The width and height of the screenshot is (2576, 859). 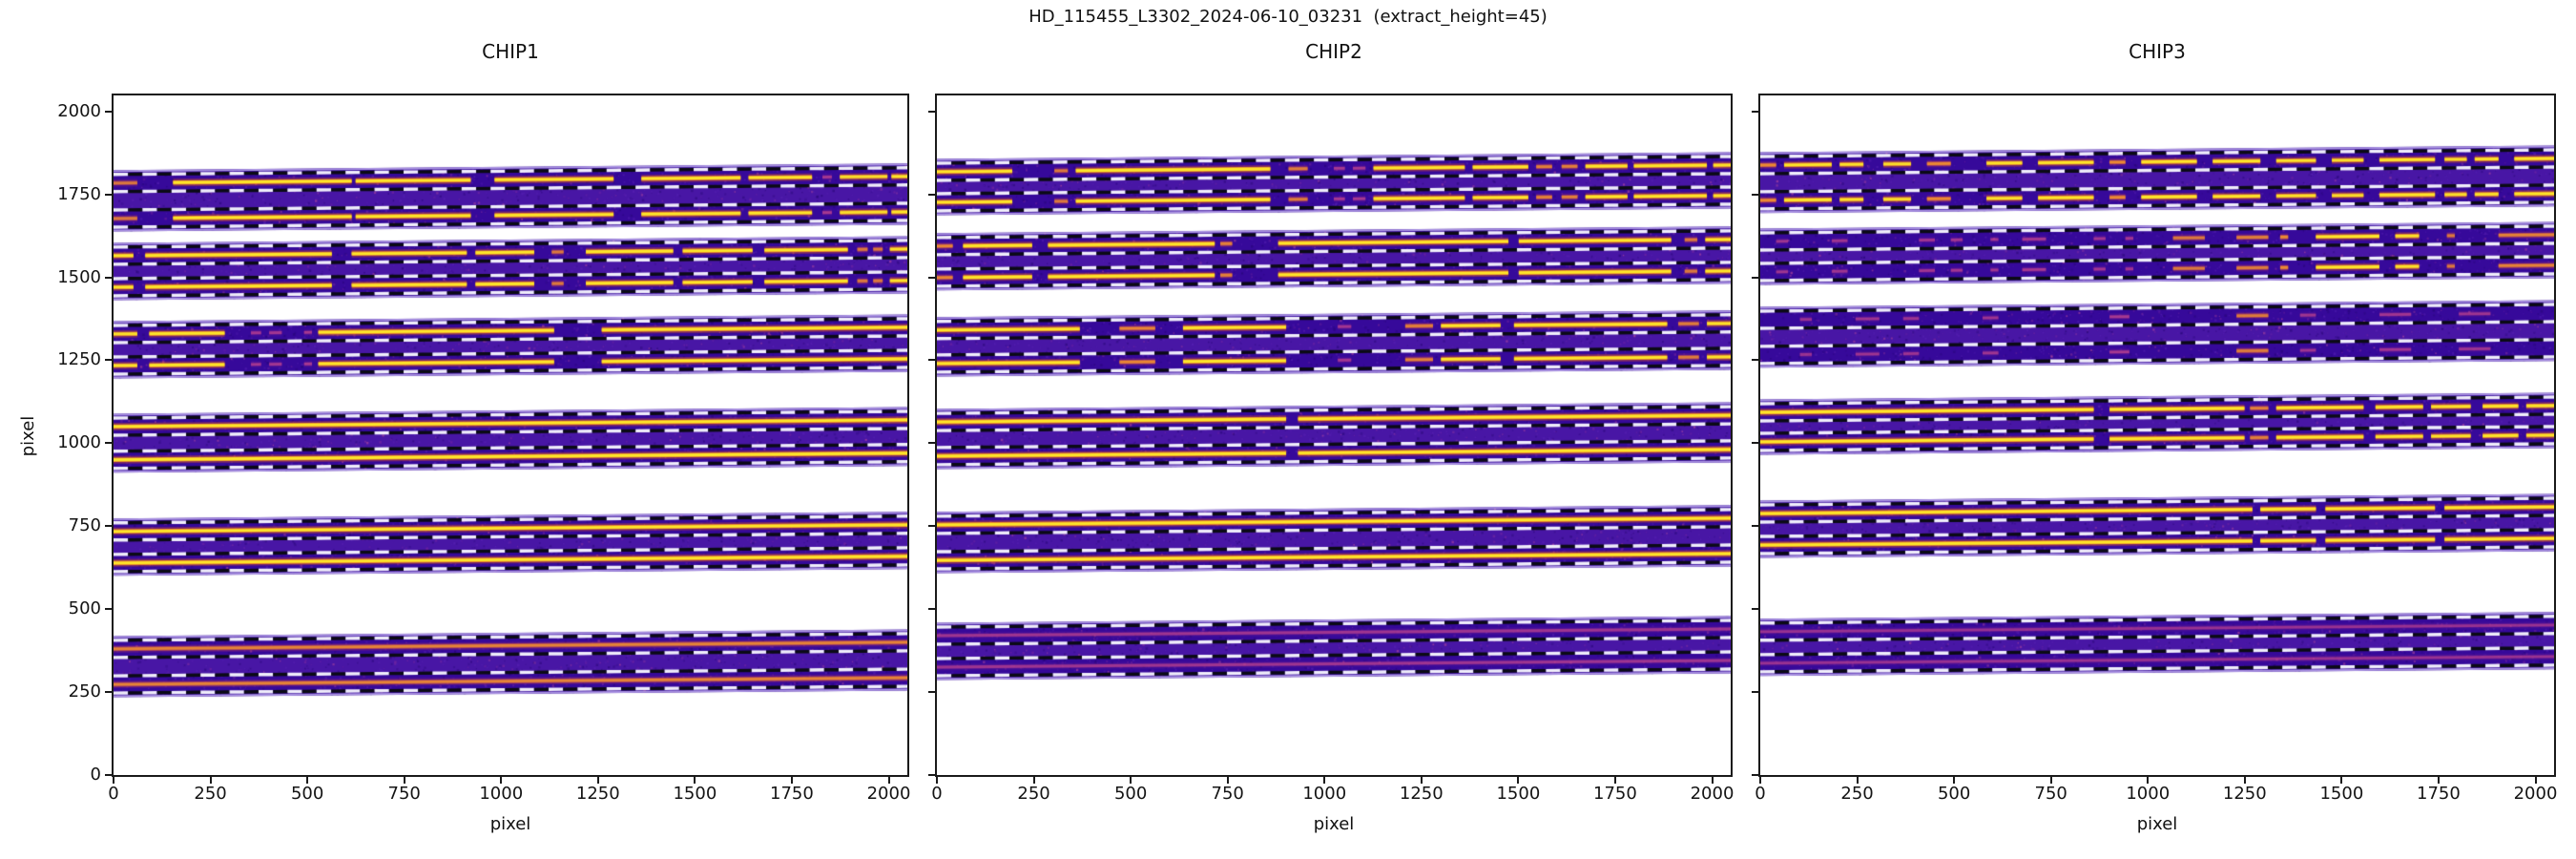 I want to click on y-tick-label: 1500, so click(x=79, y=276).